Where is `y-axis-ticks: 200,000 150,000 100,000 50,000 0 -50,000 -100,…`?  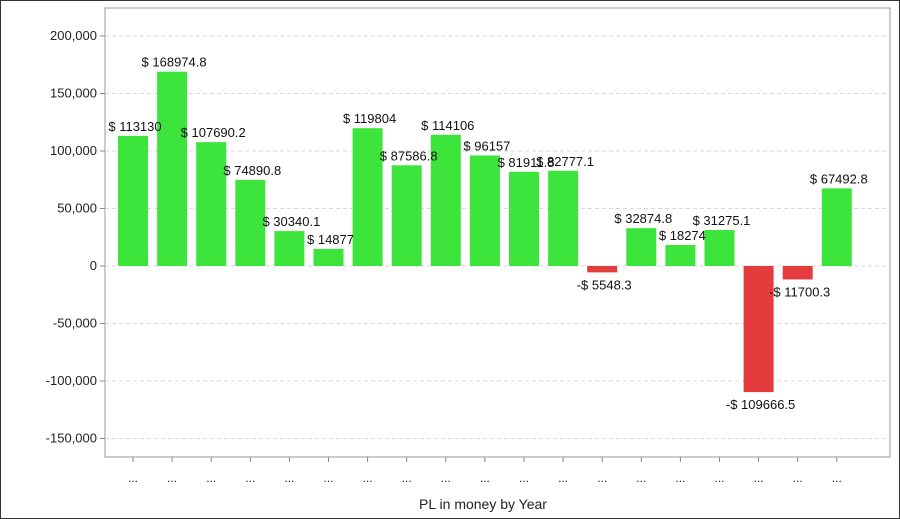
y-axis-ticks: 200,000 150,000 100,000 50,000 0 -50,000 -100,… is located at coordinates (75, 237).